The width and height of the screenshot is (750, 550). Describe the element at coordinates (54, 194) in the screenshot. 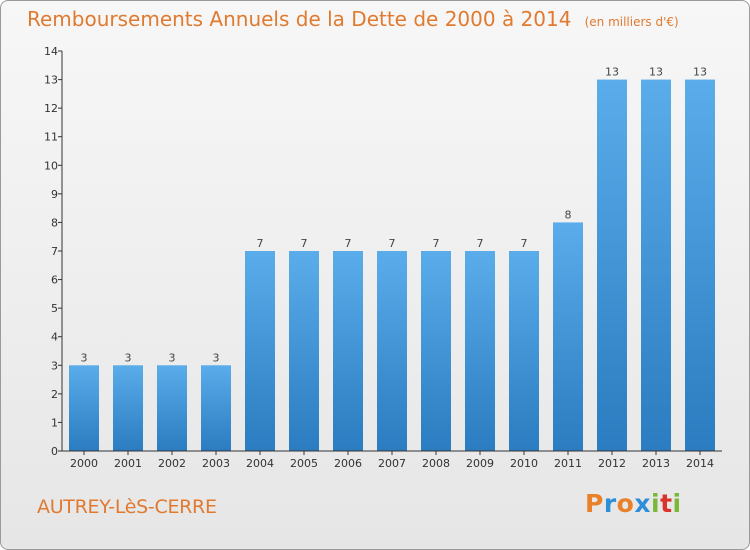

I see `y-tick-label: 9` at that location.